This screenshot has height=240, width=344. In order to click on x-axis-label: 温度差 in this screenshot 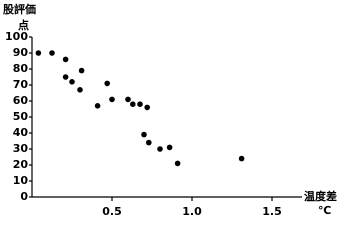, I will do `click(320, 196)`.